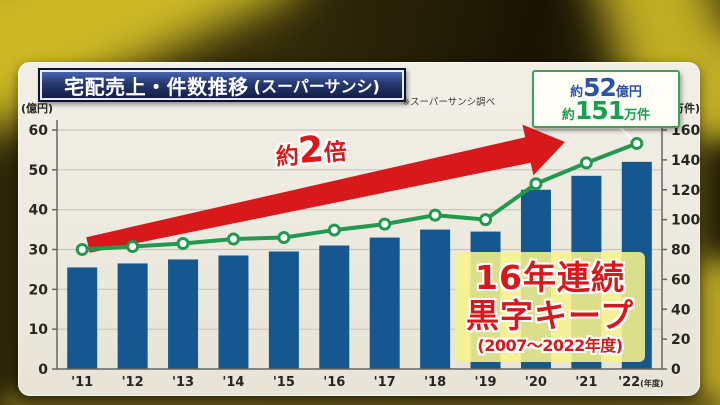 The image size is (720, 405). I want to click on svg-text: '18, so click(435, 382).